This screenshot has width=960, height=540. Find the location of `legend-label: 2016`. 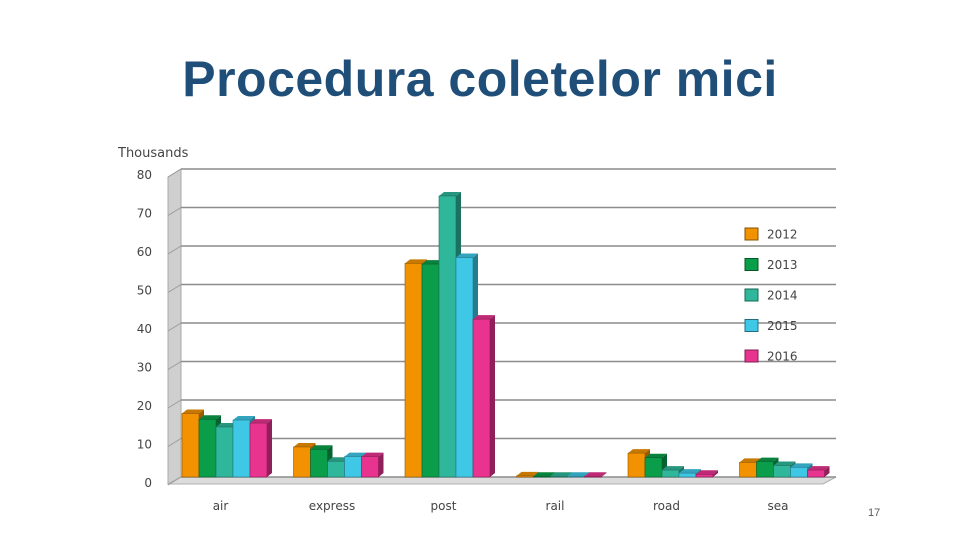

legend-label: 2016 is located at coordinates (782, 357).